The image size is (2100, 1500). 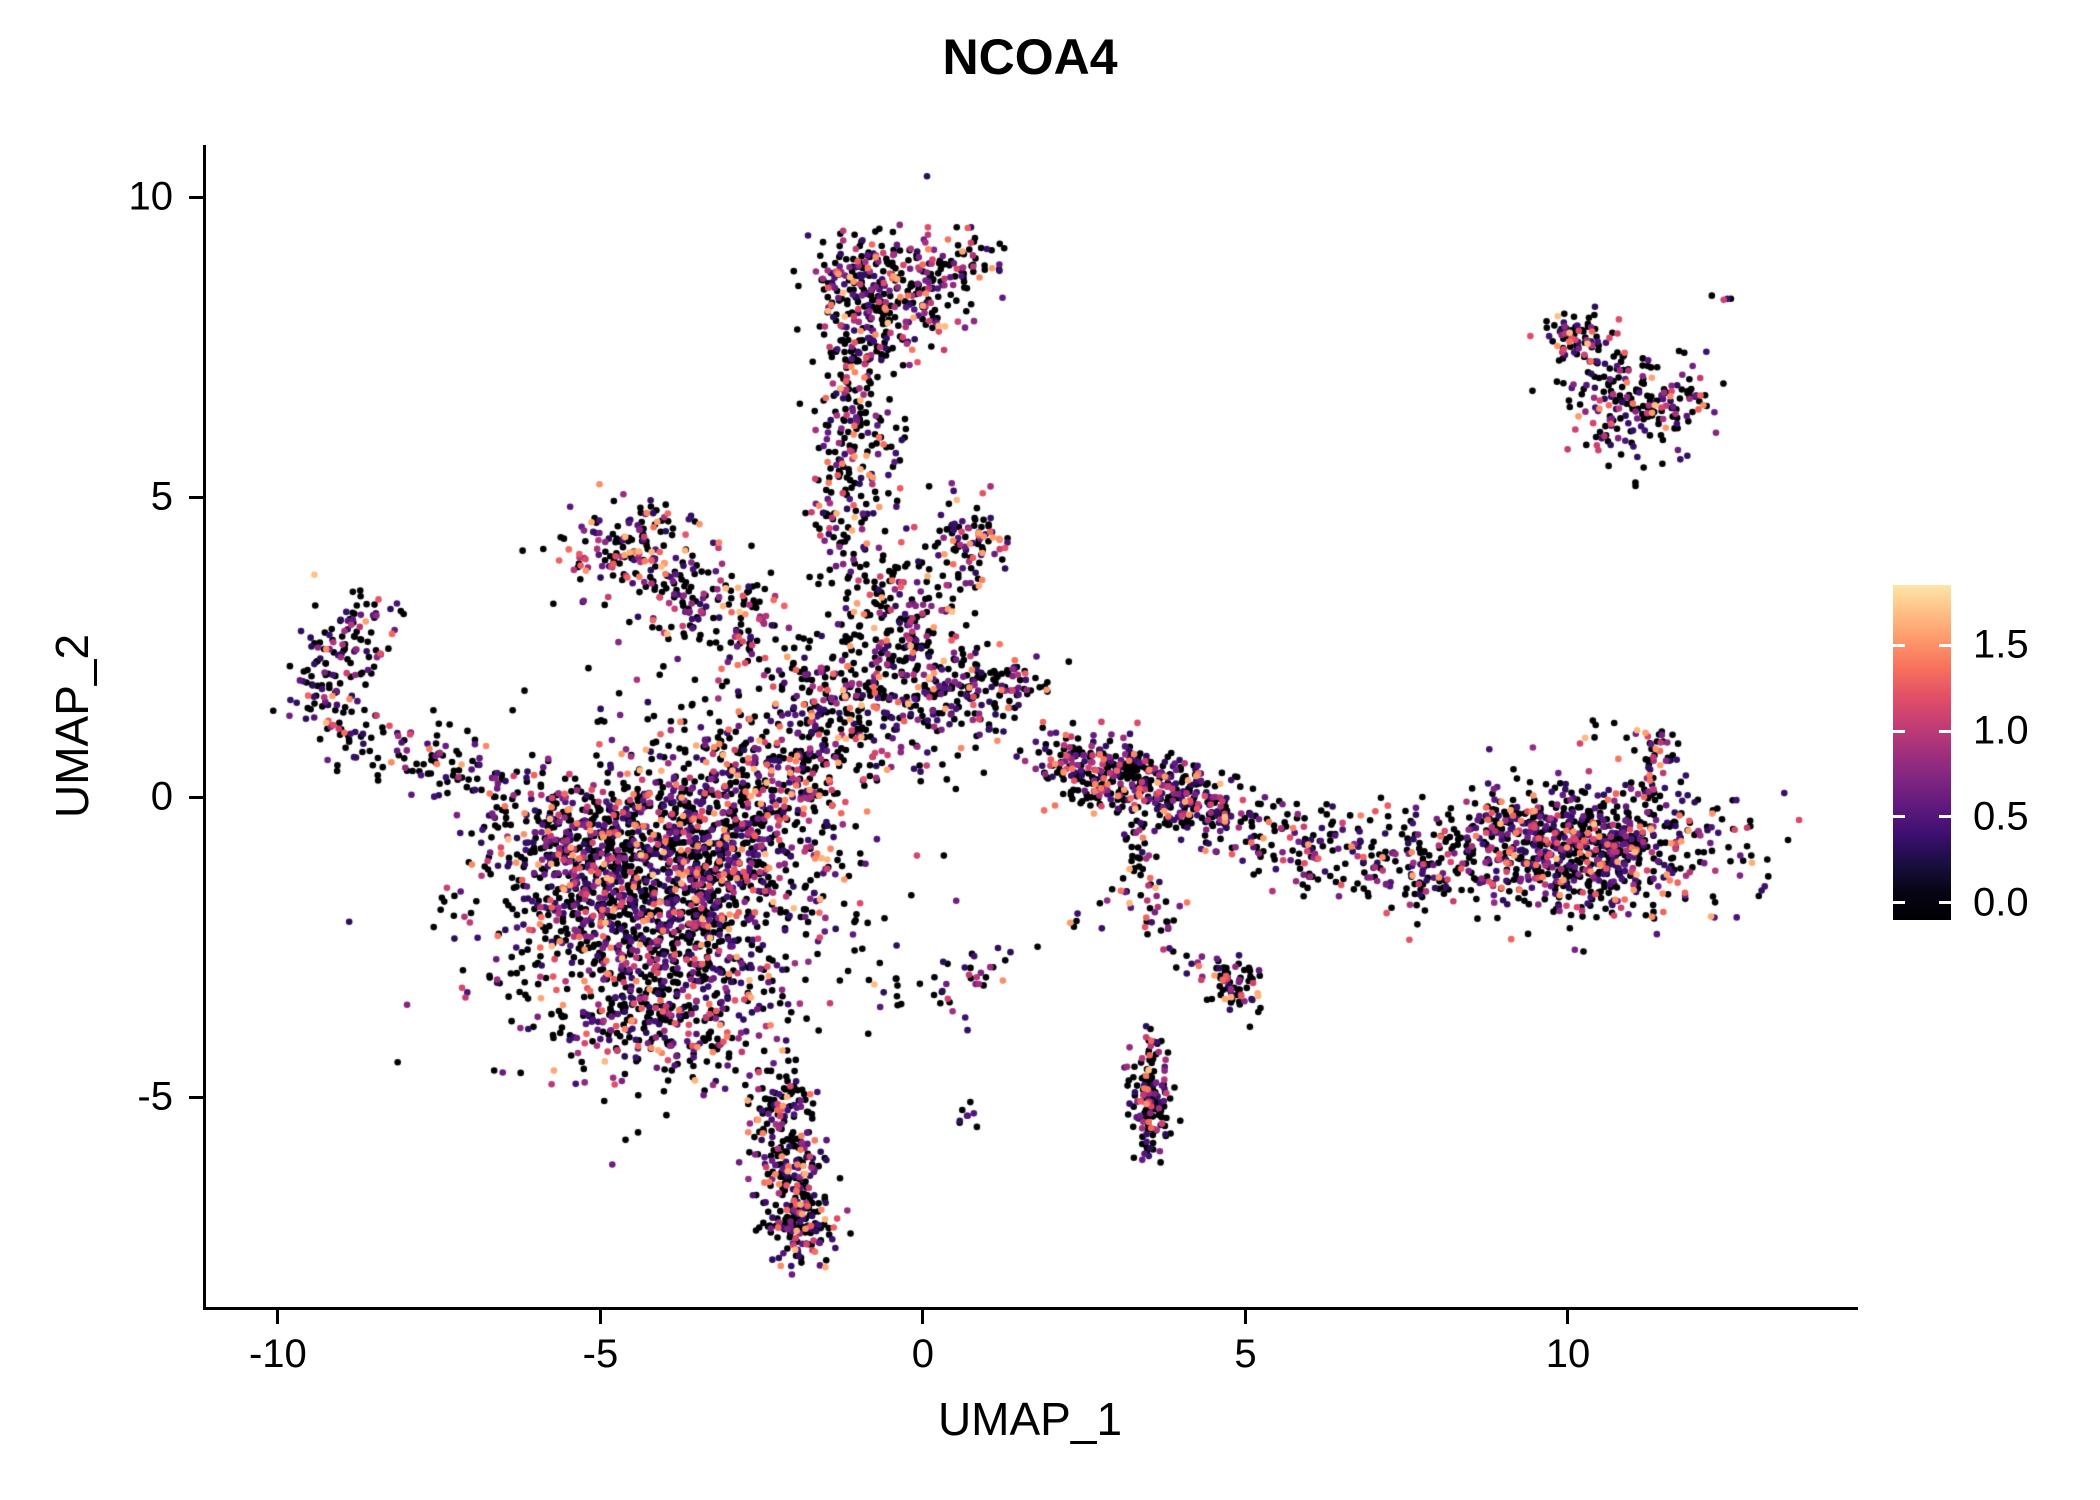 I want to click on x-tick-label: -10, so click(x=277, y=1354).